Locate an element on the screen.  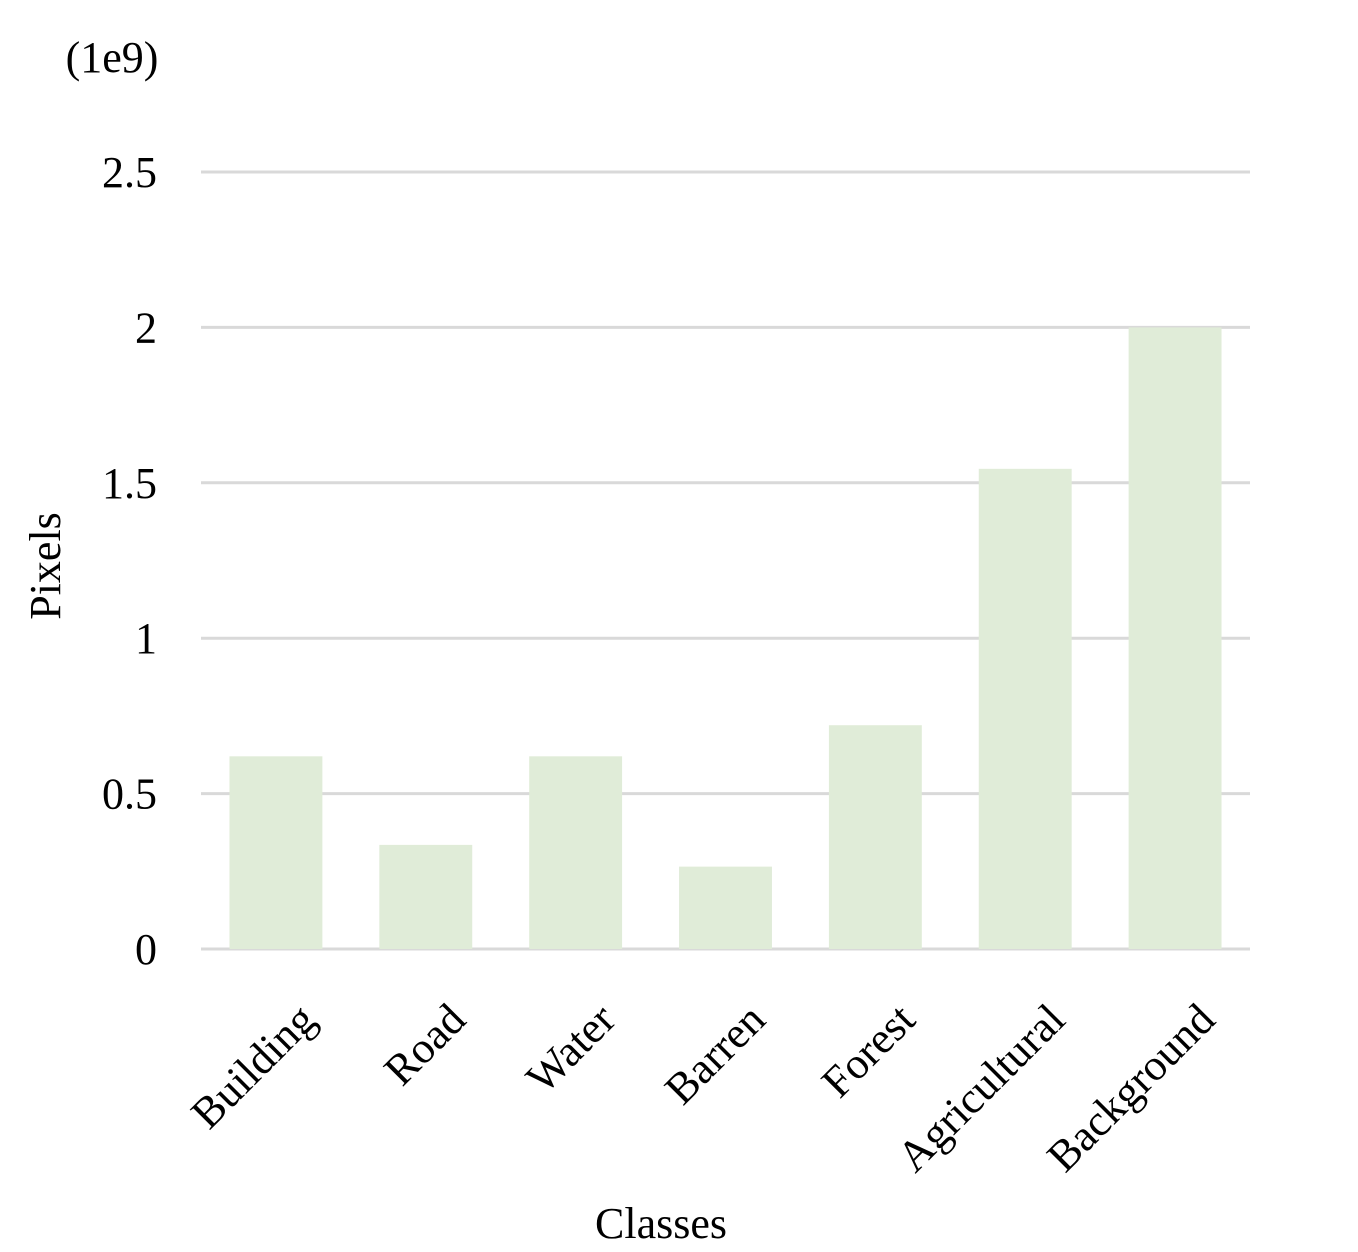
y-tick-label: 0 is located at coordinates (146, 949).